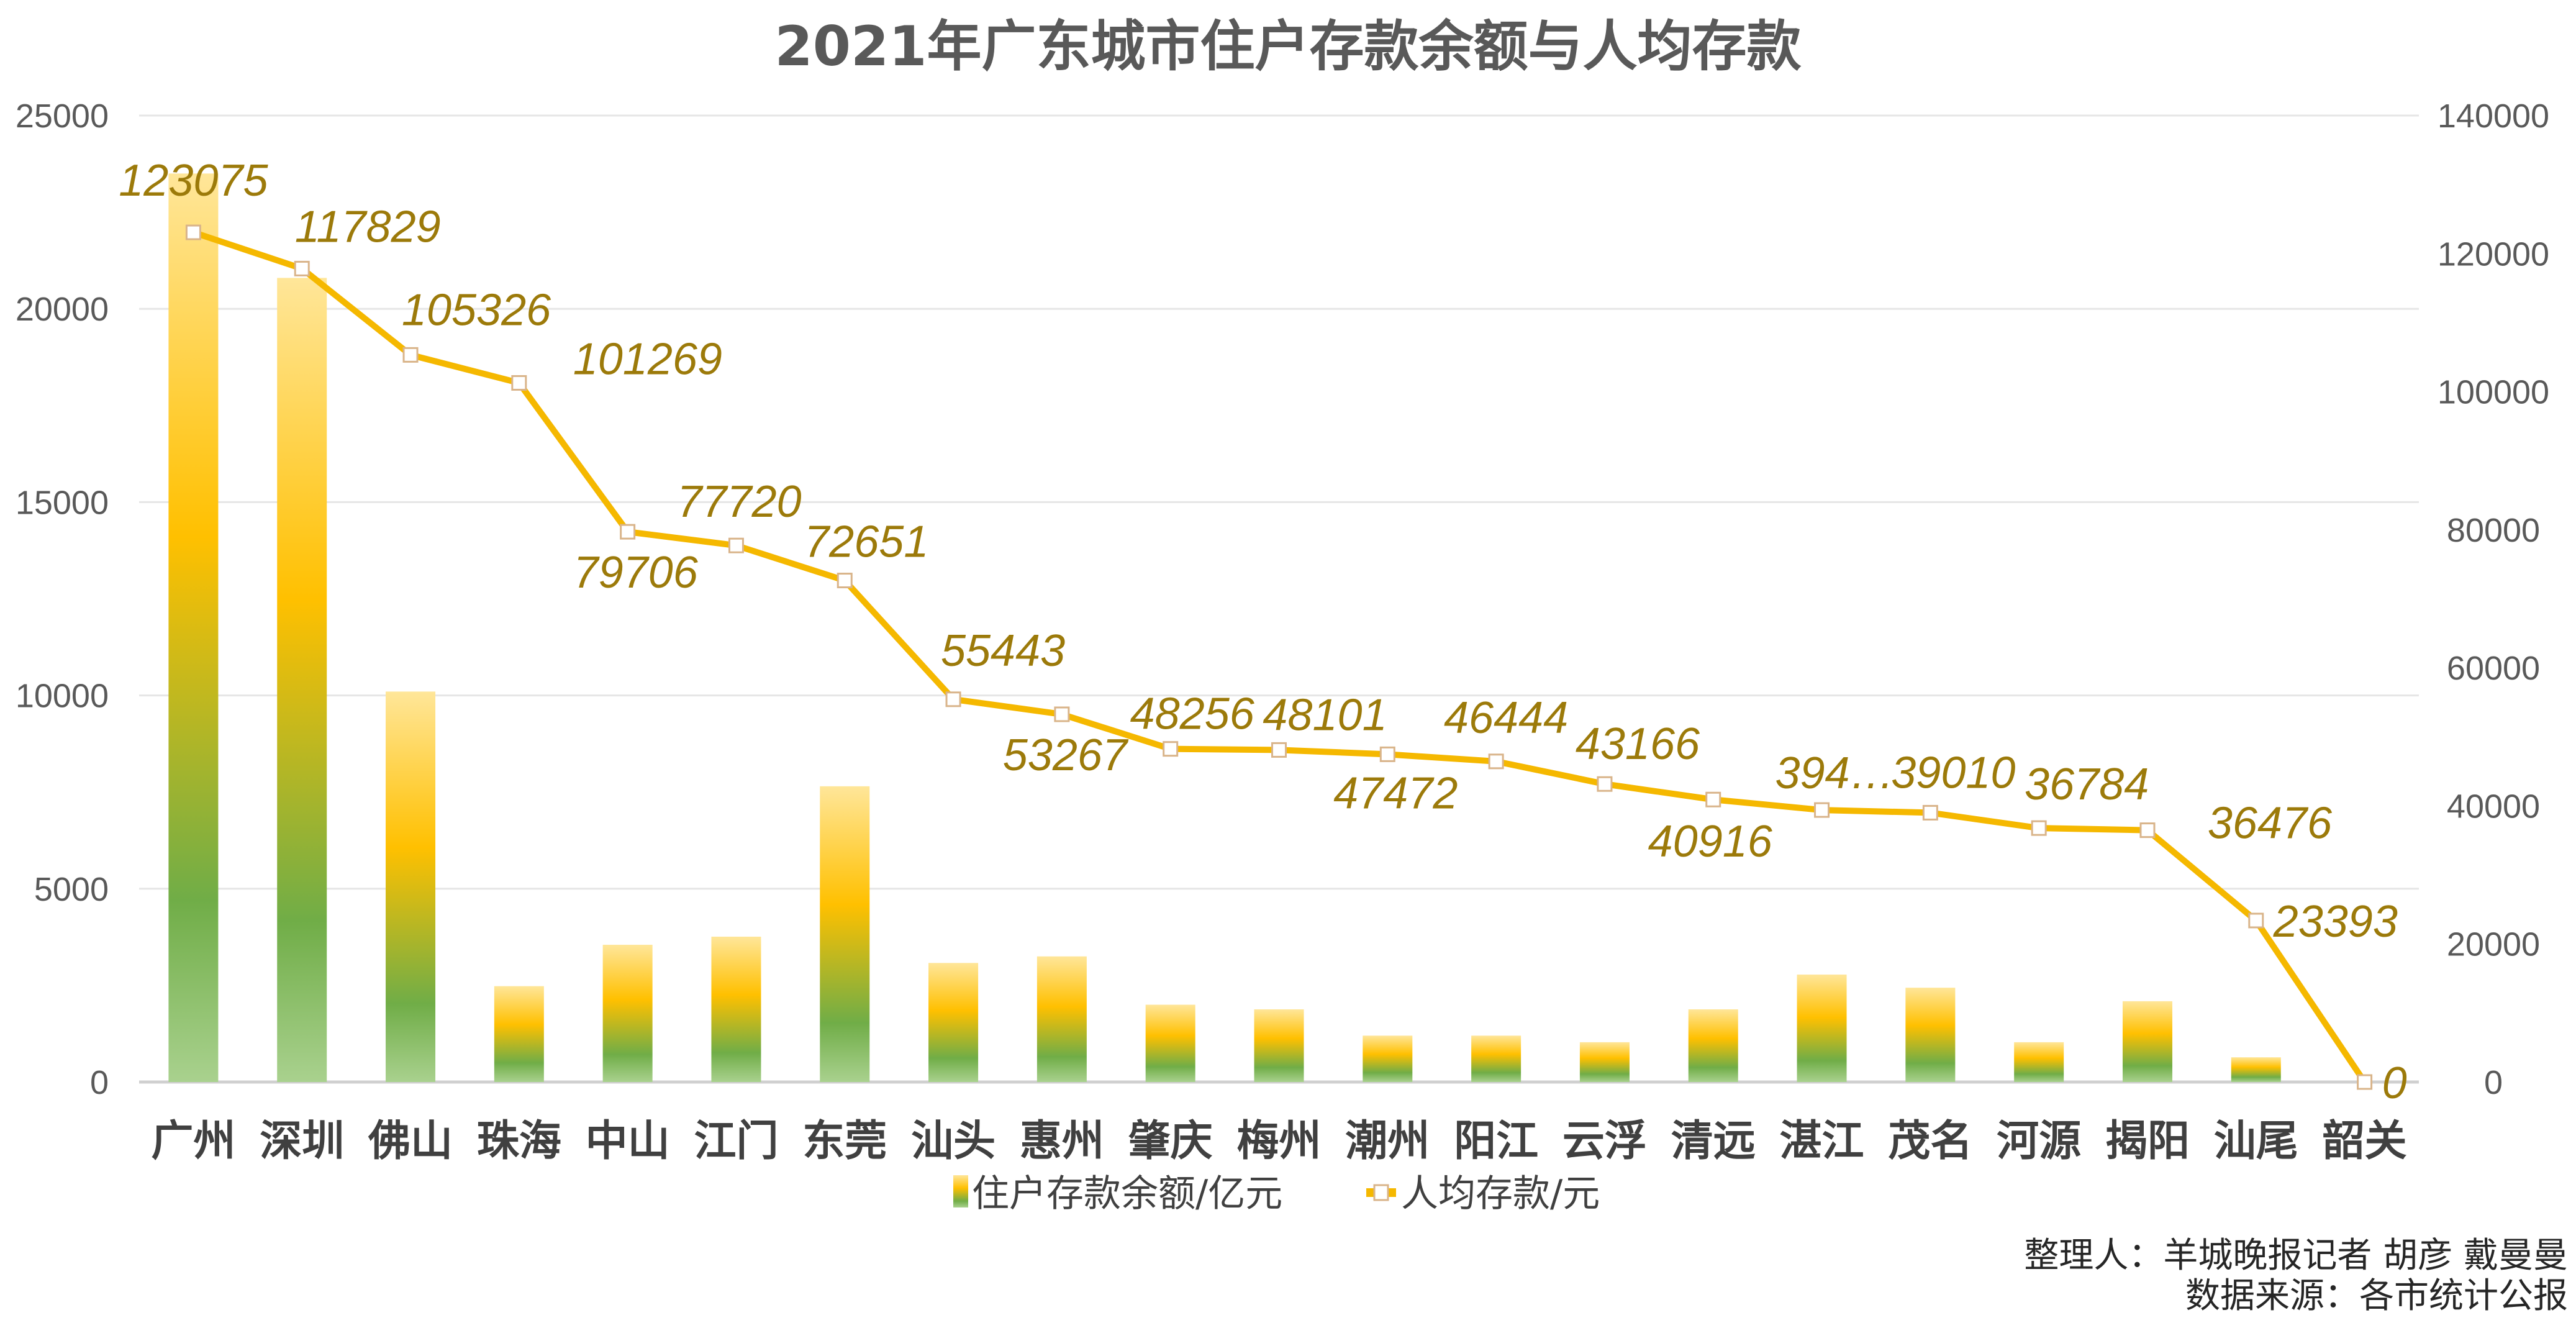  Describe the element at coordinates (1496, 1141) in the screenshot. I see `category-label: 阳江` at that location.